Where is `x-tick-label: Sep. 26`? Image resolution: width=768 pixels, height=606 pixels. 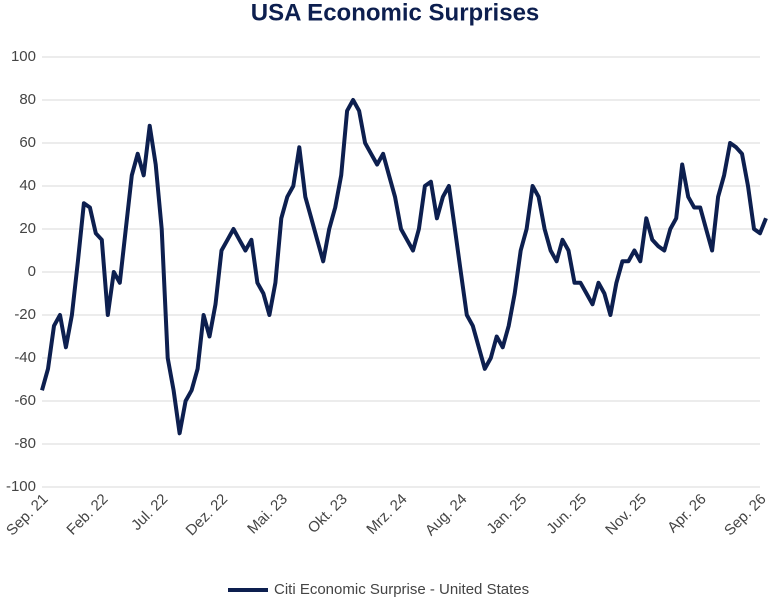 x-tick-label: Sep. 26 is located at coordinates (744, 515).